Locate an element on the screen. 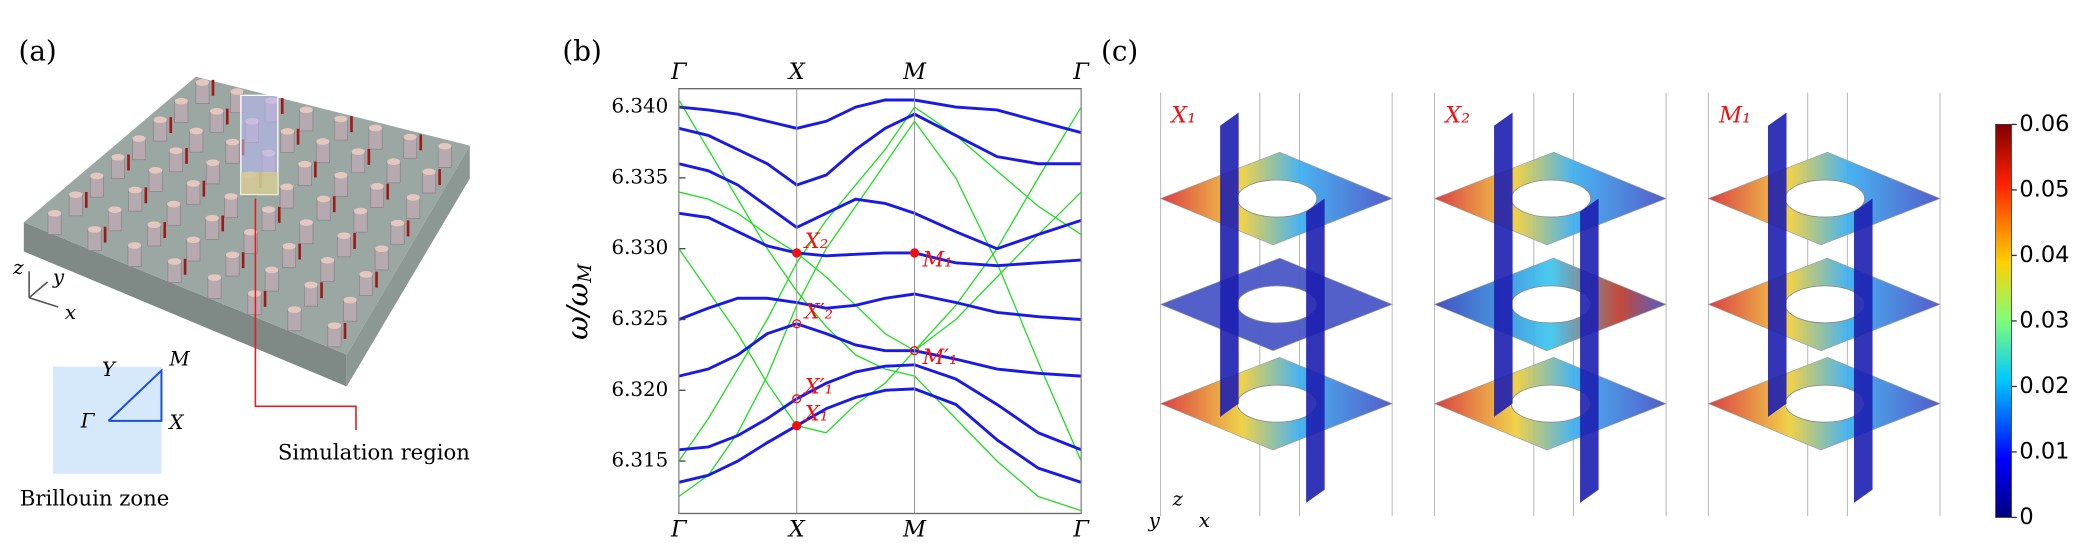 This screenshot has width=2075, height=554. mode-label: X′₁ is located at coordinates (818, 386).